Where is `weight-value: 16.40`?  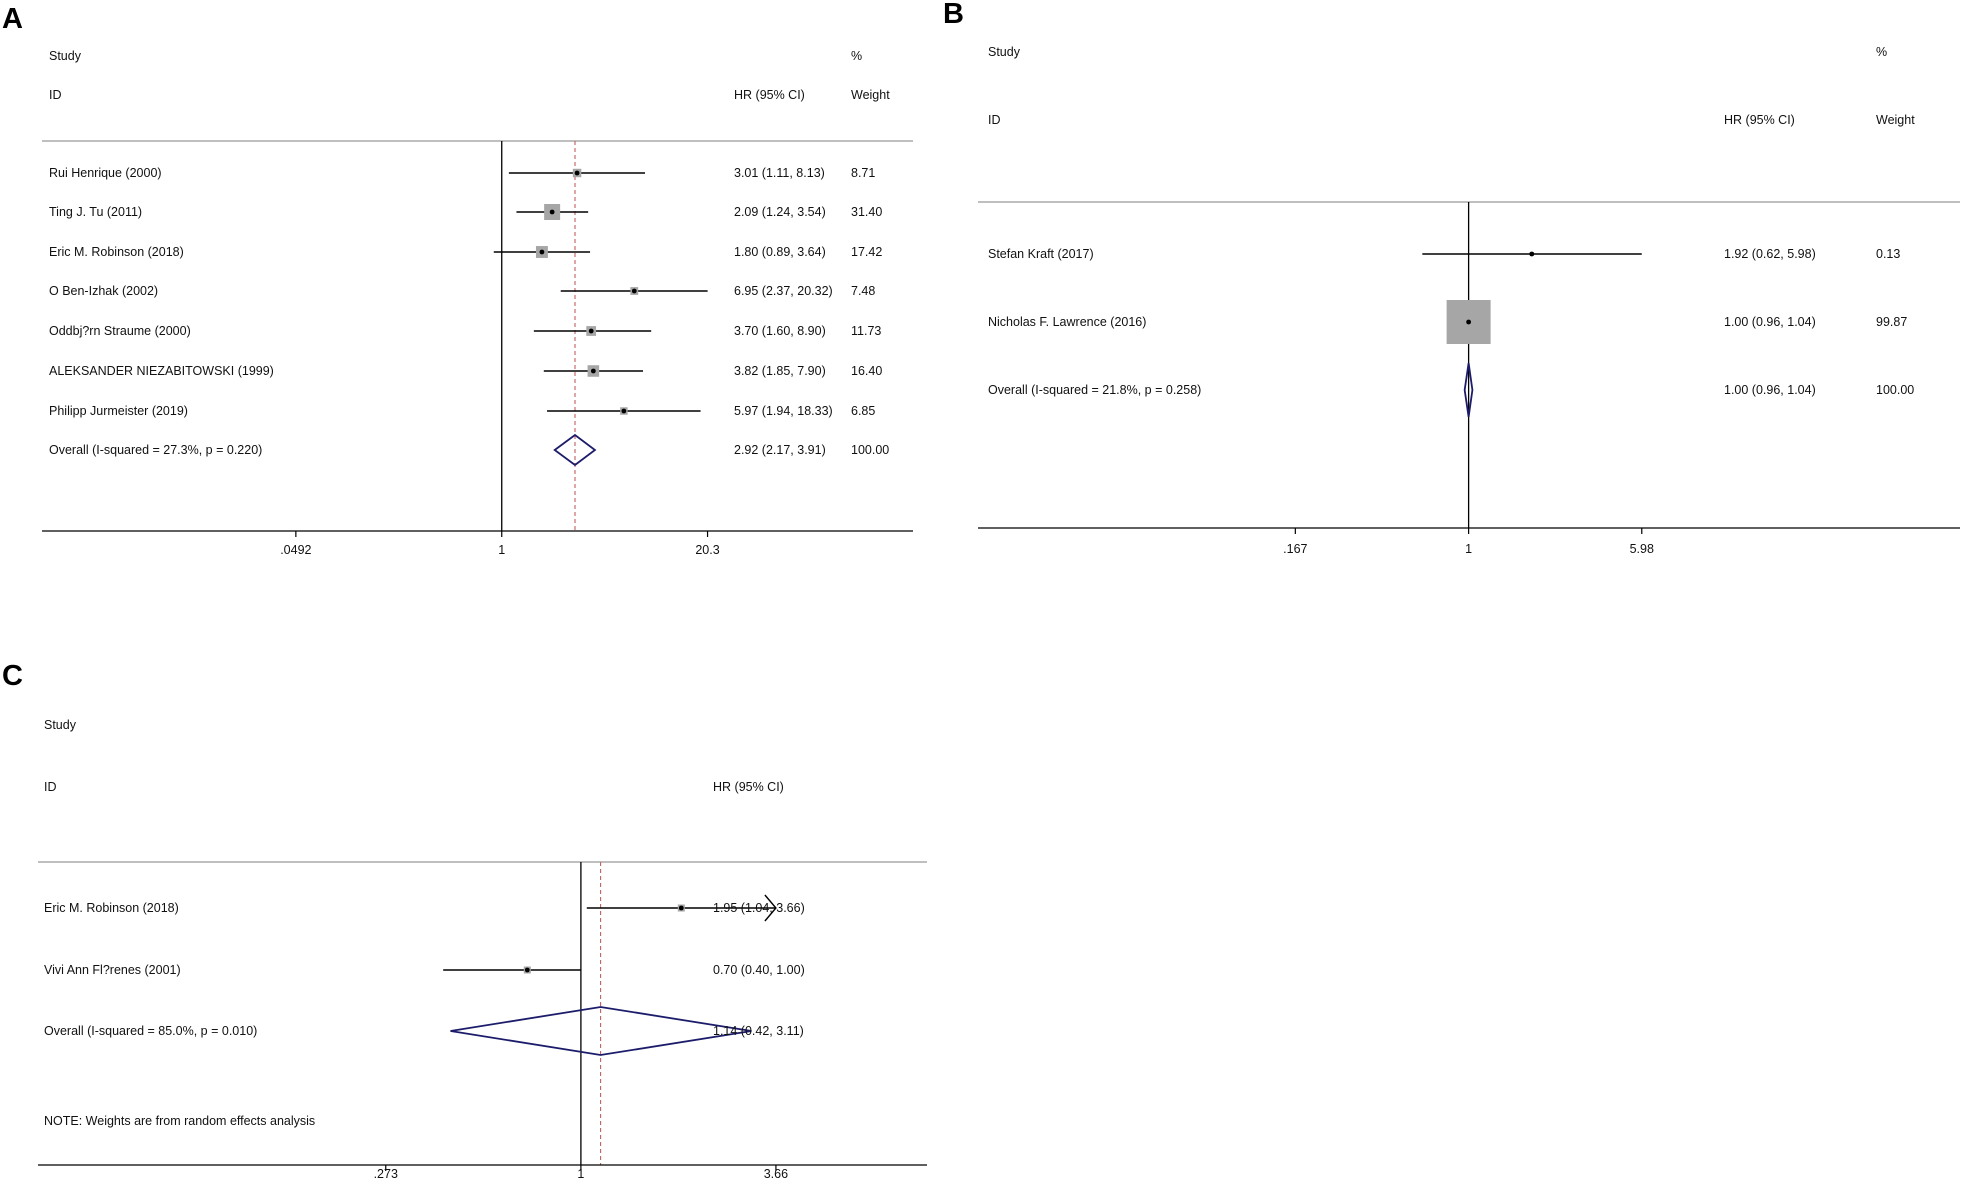
weight-value: 16.40 is located at coordinates (866, 371).